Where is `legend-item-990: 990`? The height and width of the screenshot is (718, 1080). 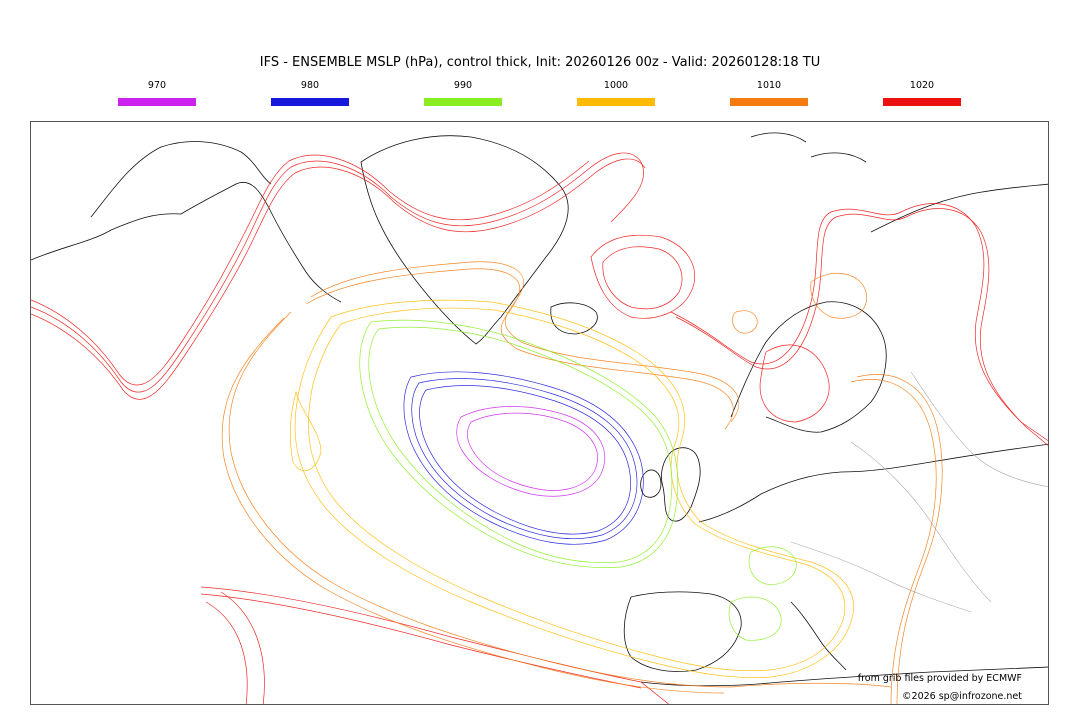
legend-item-990: 990 is located at coordinates (463, 93).